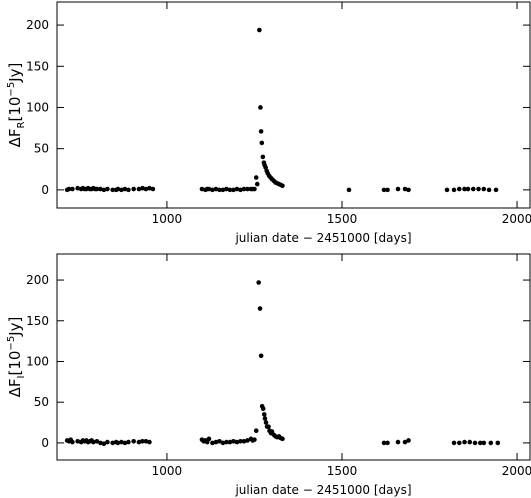  I want to click on y-tick-label: 50, so click(41, 149).